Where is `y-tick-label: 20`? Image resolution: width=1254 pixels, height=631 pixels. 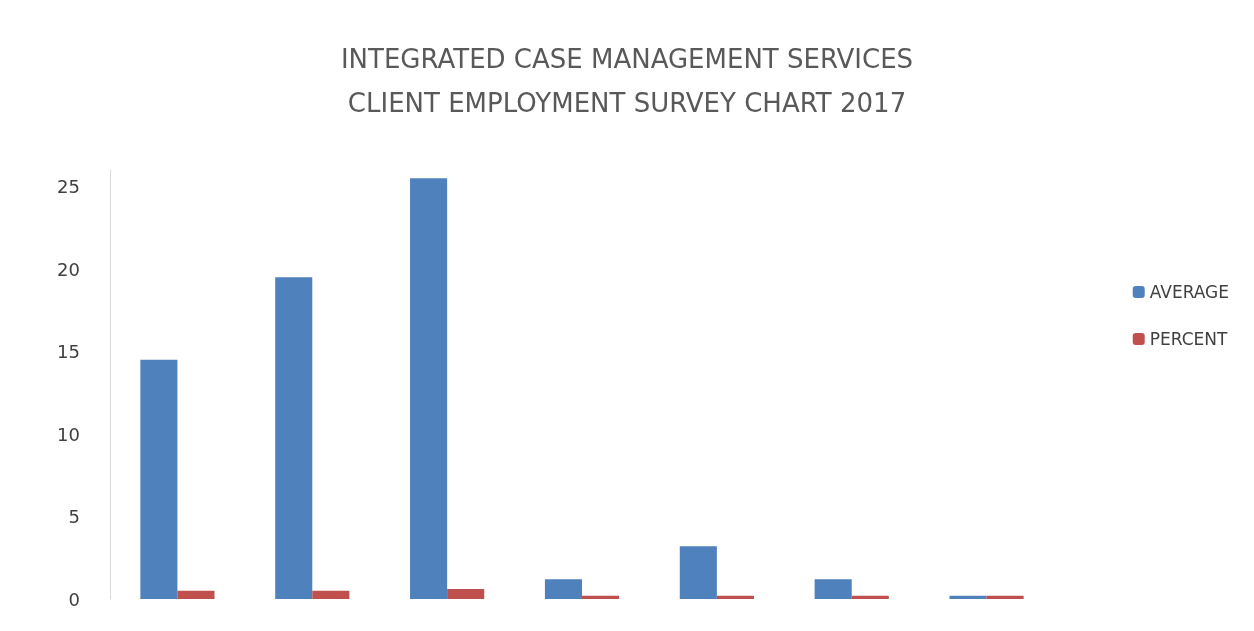
y-tick-label: 20 is located at coordinates (68, 269).